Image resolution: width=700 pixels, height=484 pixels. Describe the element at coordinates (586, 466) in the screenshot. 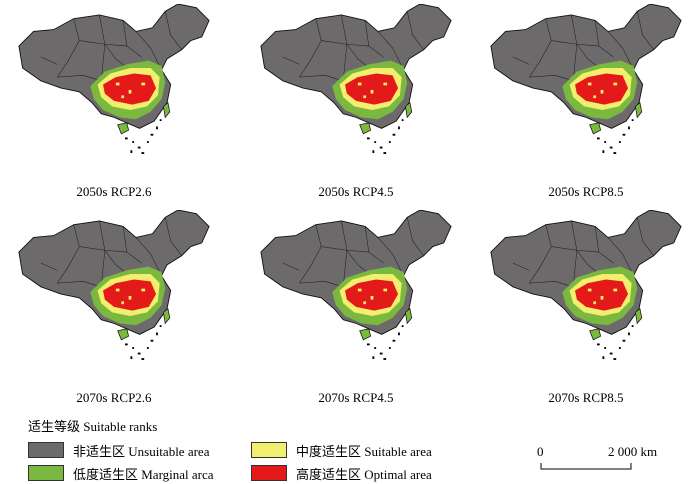

I see `scale-bar-line` at that location.